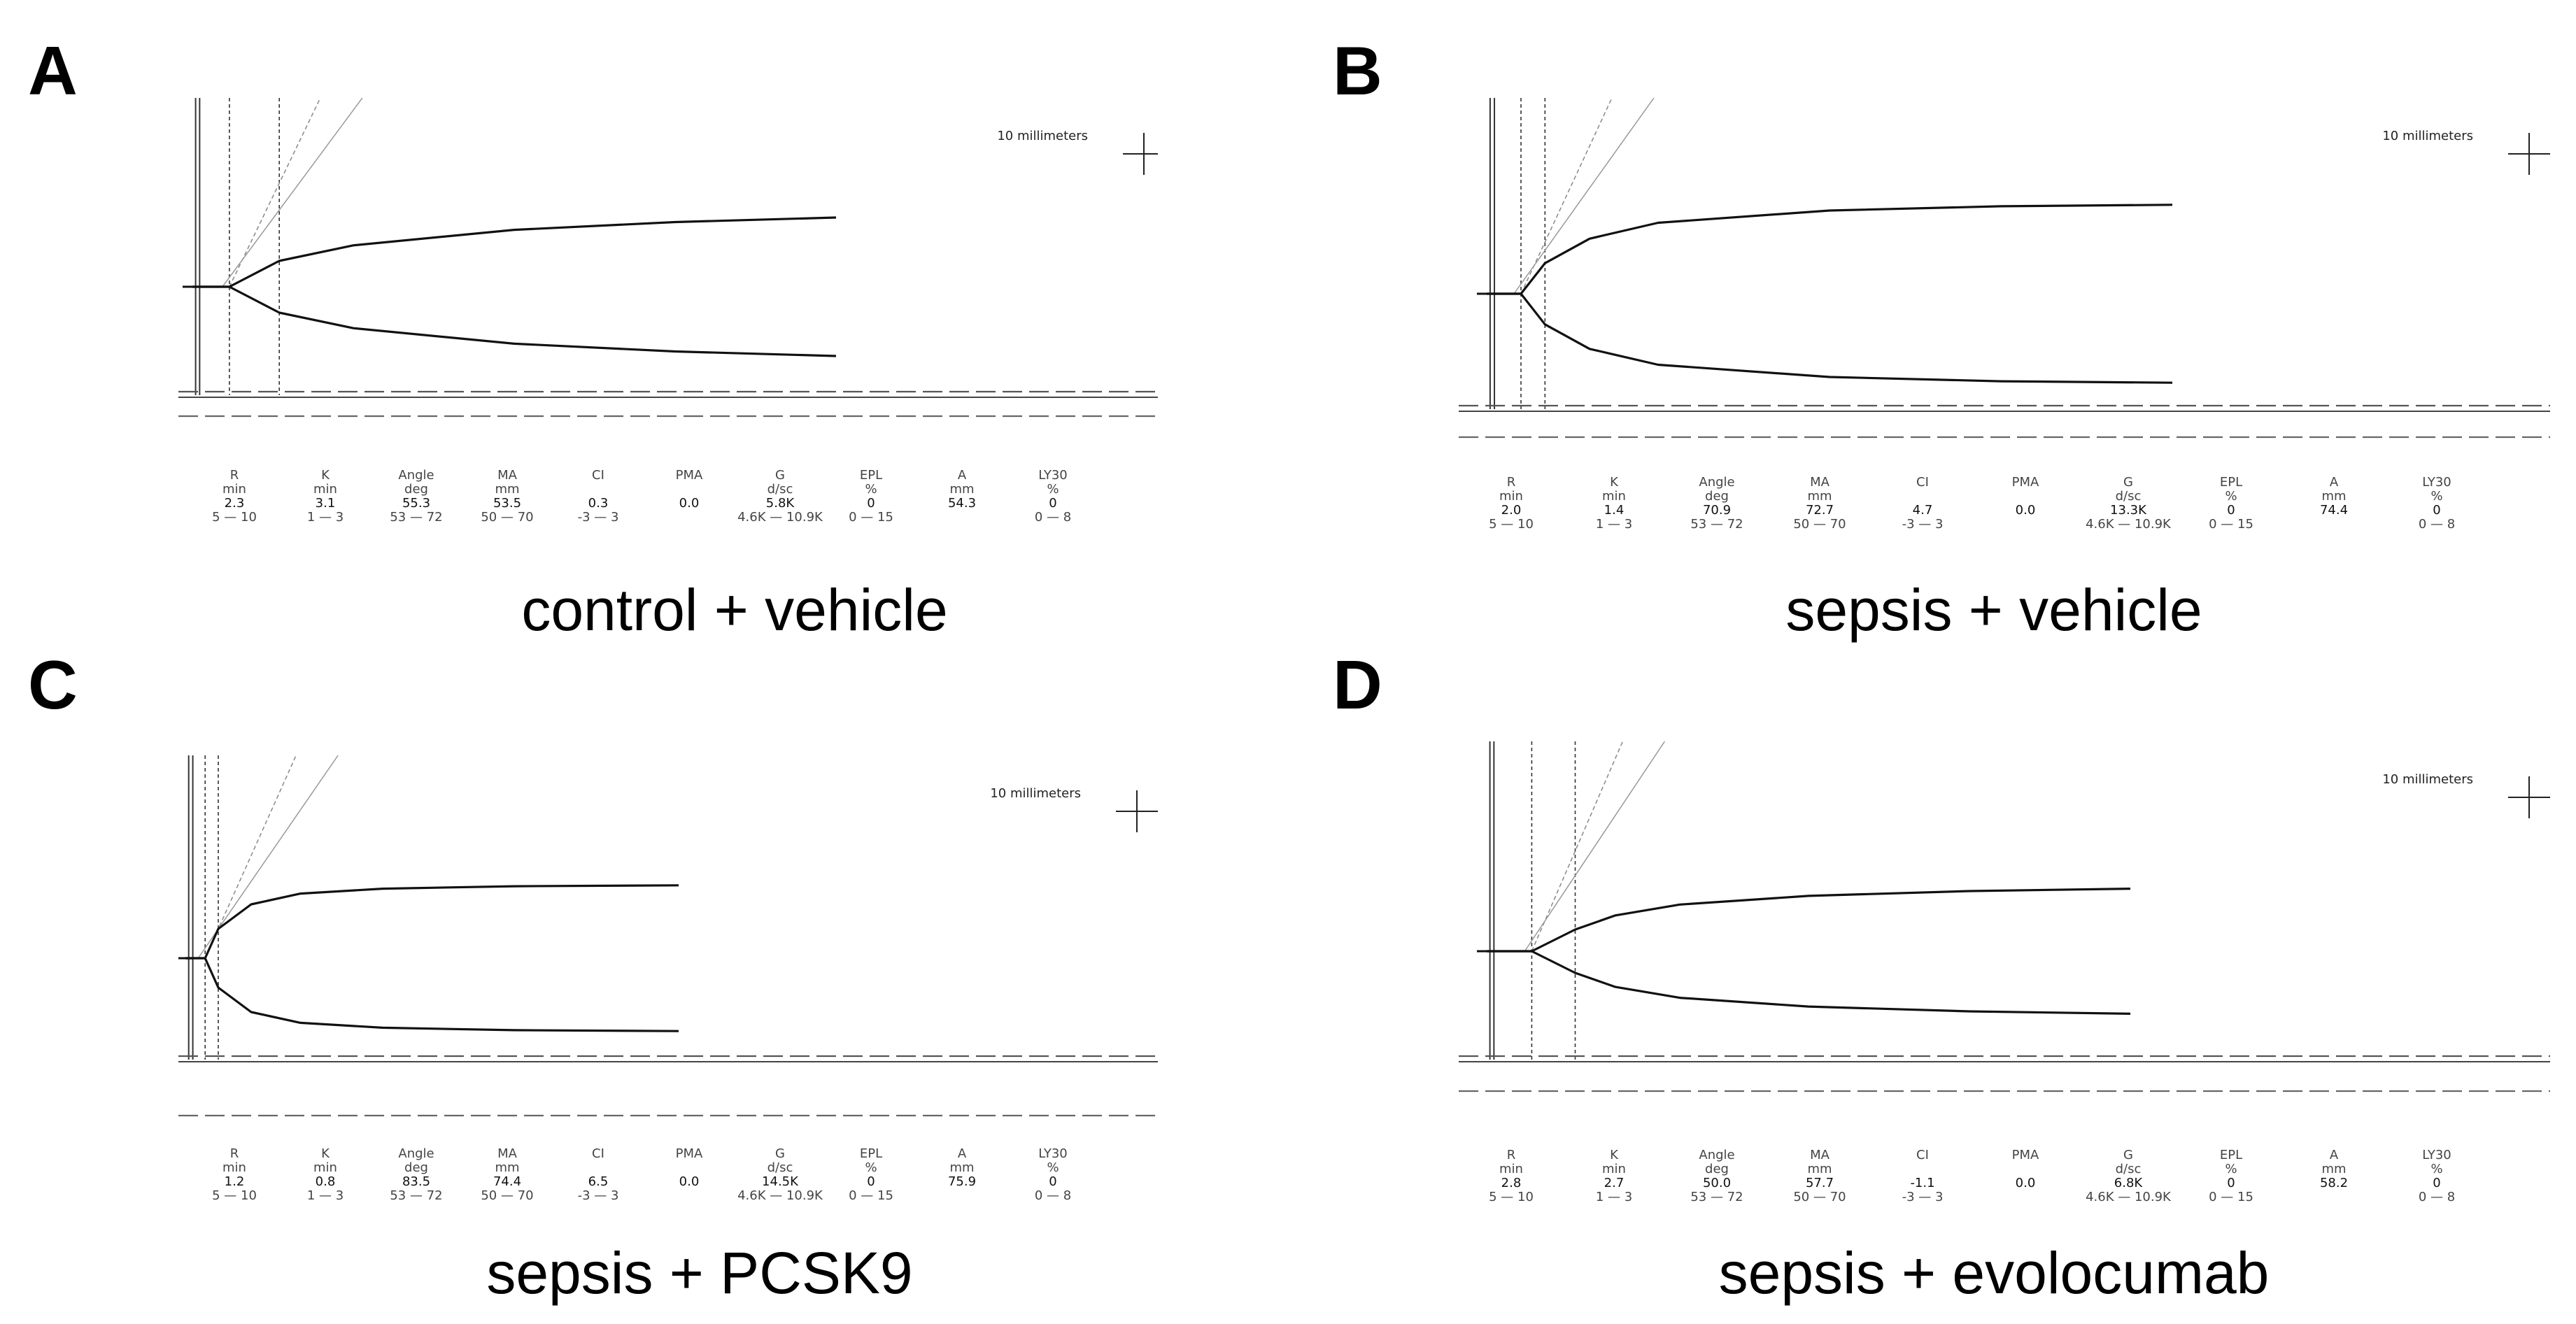 The width and height of the screenshot is (2576, 1324). I want to click on panel-a-caption: control + vehicle, so click(734, 610).